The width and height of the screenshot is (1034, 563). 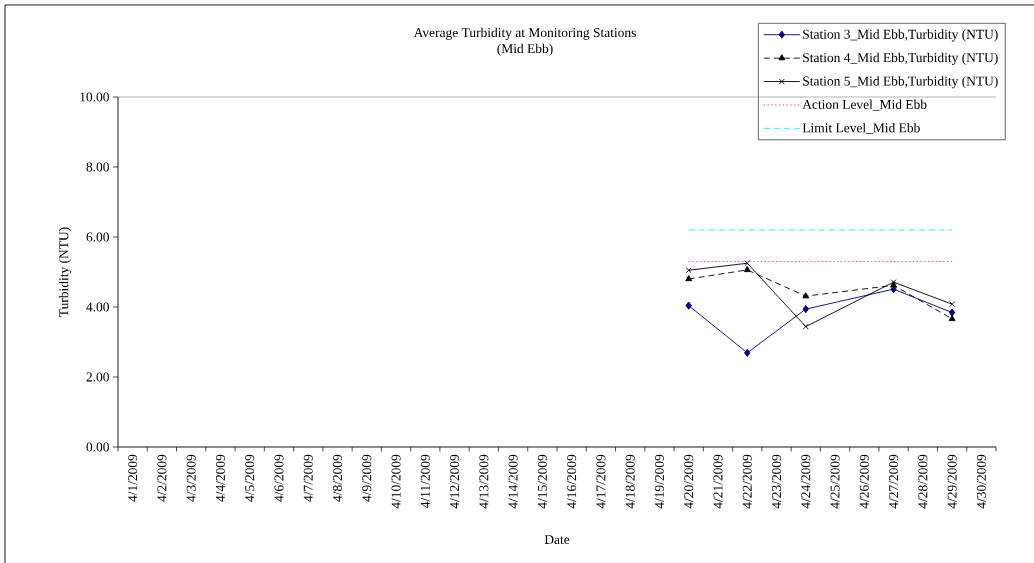 What do you see at coordinates (864, 481) in the screenshot?
I see `x-tick-label: 4/26/2009` at bounding box center [864, 481].